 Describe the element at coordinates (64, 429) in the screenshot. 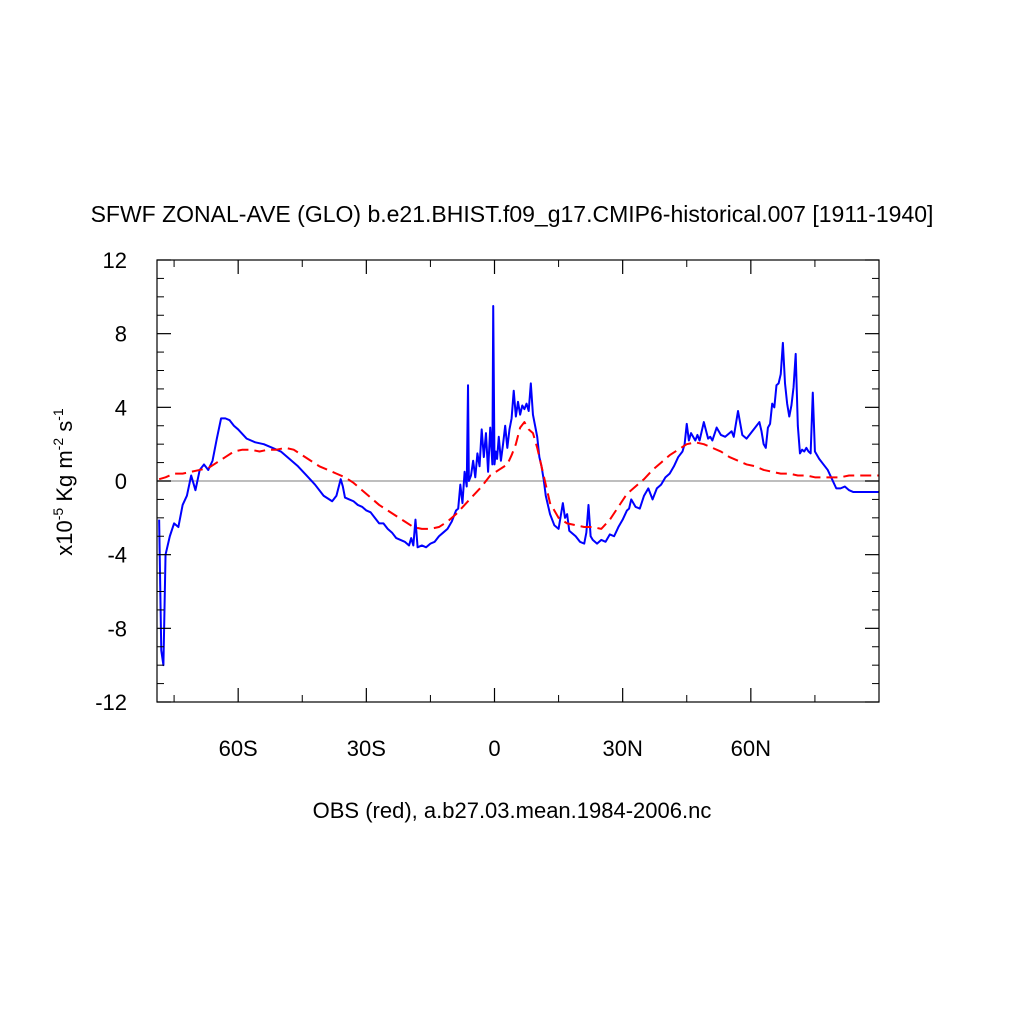

I see `y-axis-label-mid2: s` at that location.